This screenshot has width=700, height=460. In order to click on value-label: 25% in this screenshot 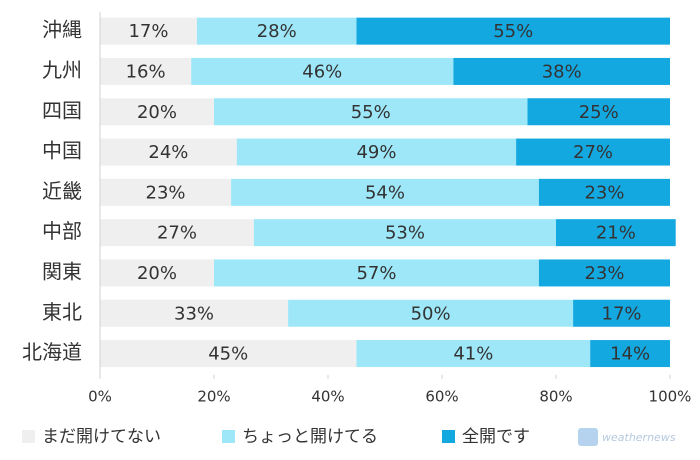, I will do `click(599, 112)`.